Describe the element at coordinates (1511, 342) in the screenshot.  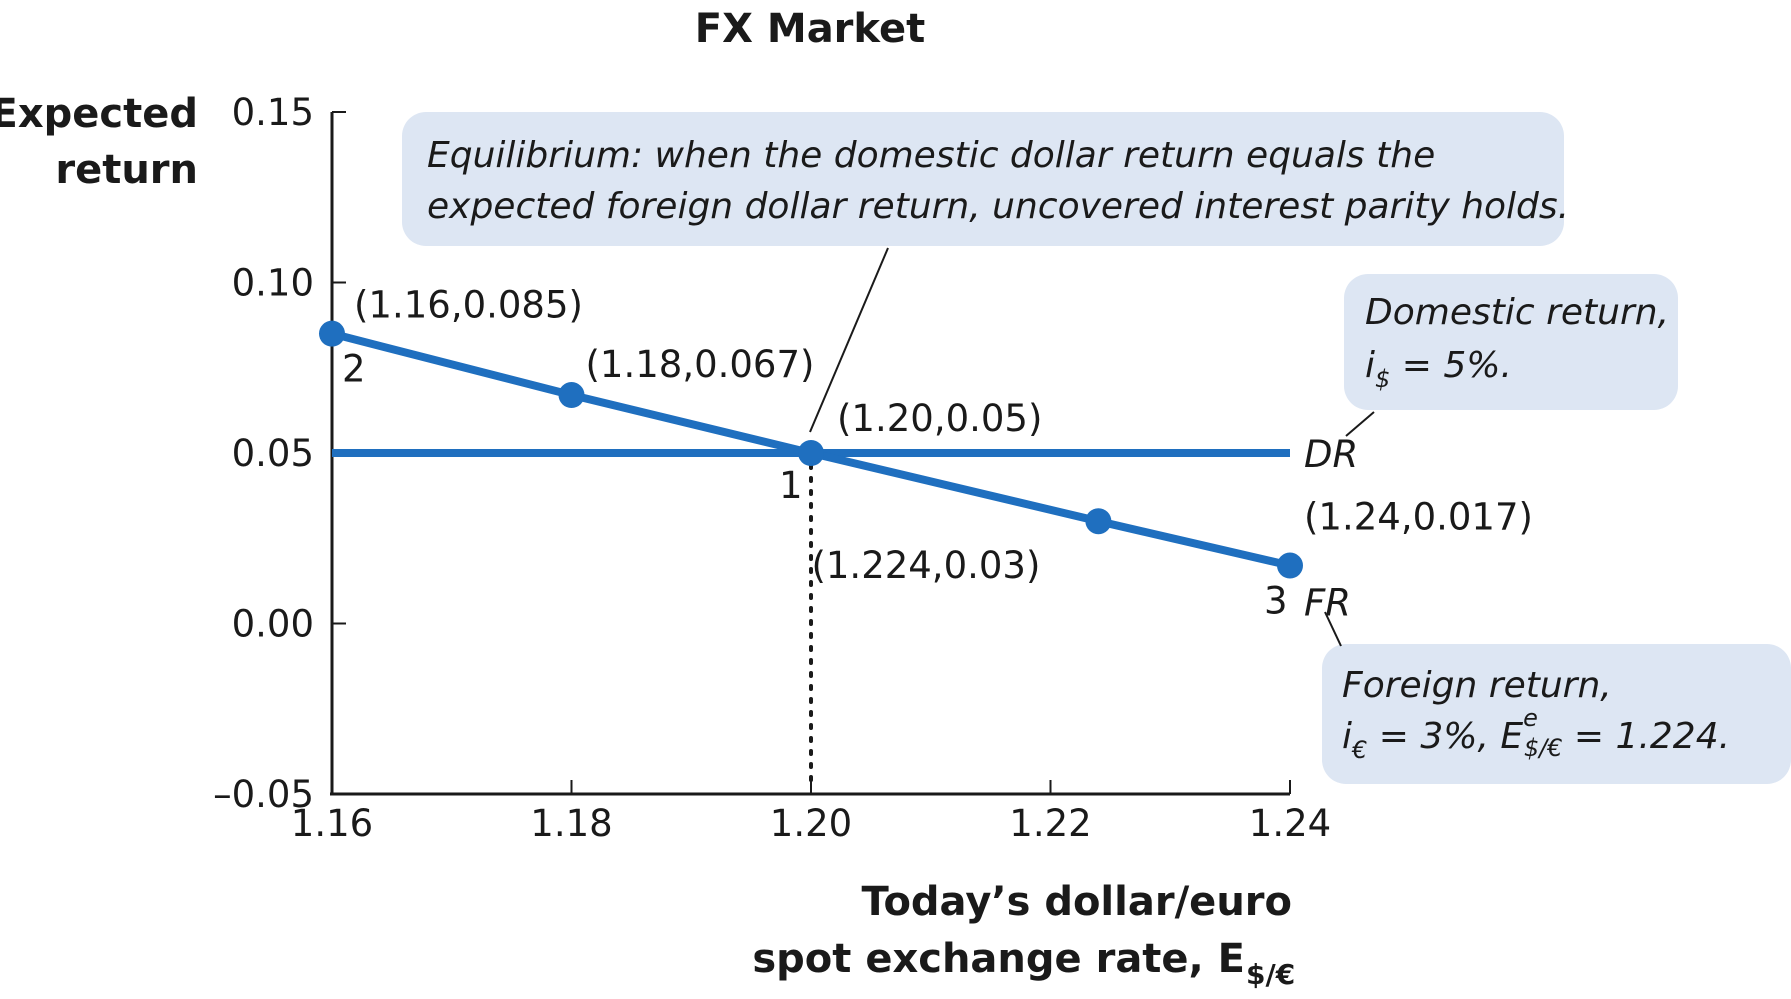
I see `domestic-callout-box` at that location.